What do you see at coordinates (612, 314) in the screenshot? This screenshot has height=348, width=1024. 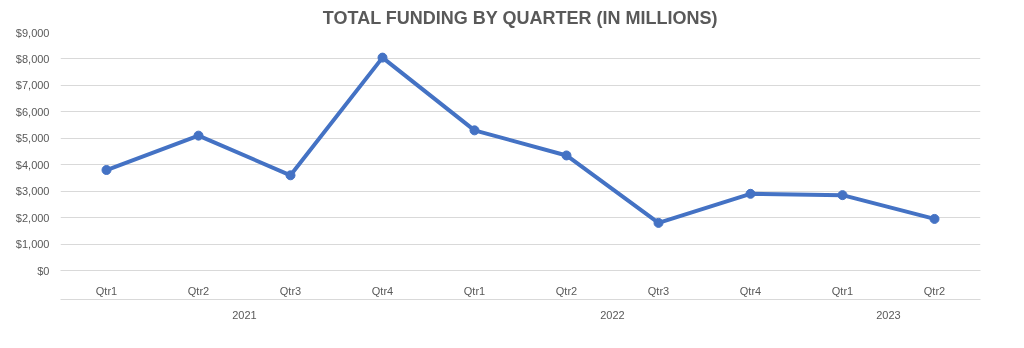 I see `text: 2022` at bounding box center [612, 314].